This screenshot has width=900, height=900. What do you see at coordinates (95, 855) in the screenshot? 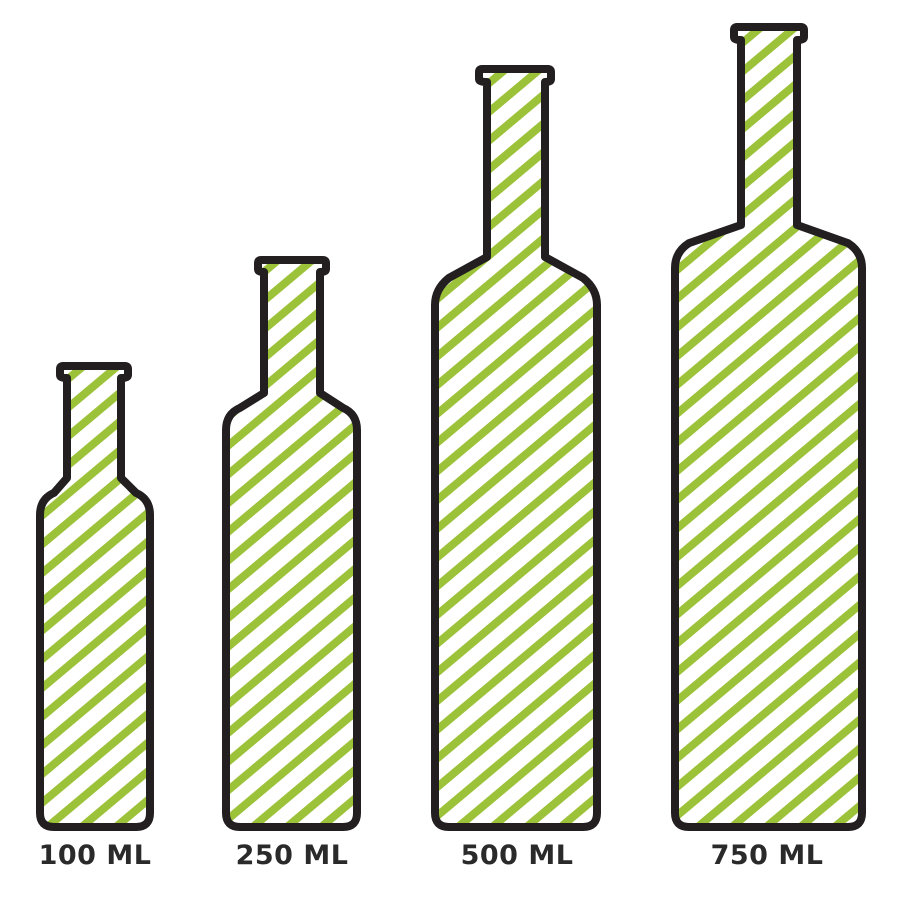
I see `bottle-label-100ml: 100 ML` at bounding box center [95, 855].